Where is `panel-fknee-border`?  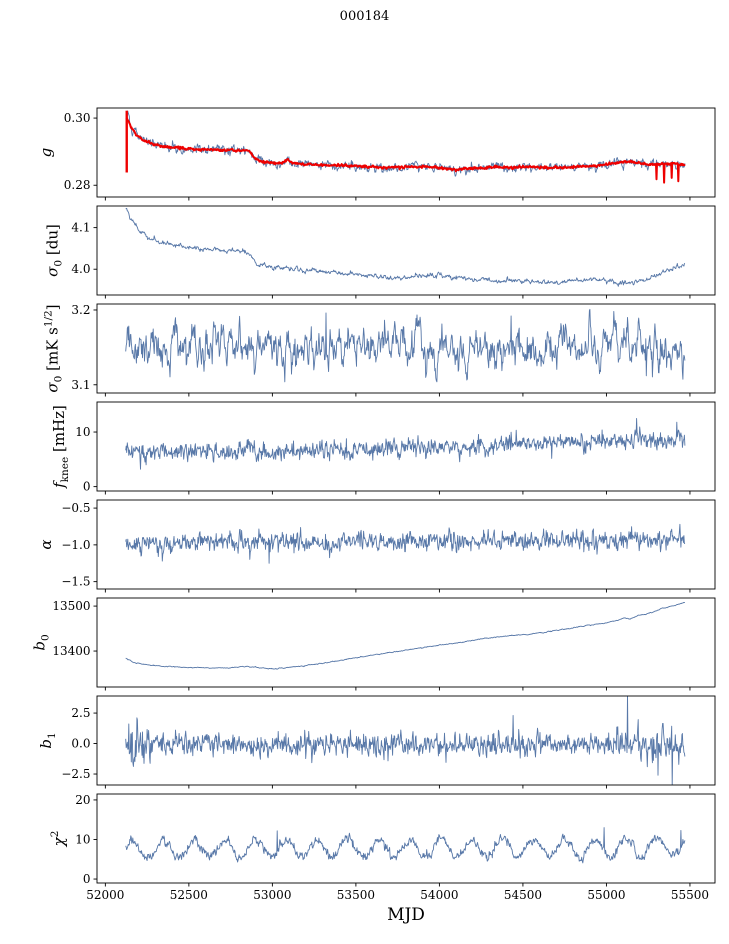 panel-fknee-border is located at coordinates (406, 446).